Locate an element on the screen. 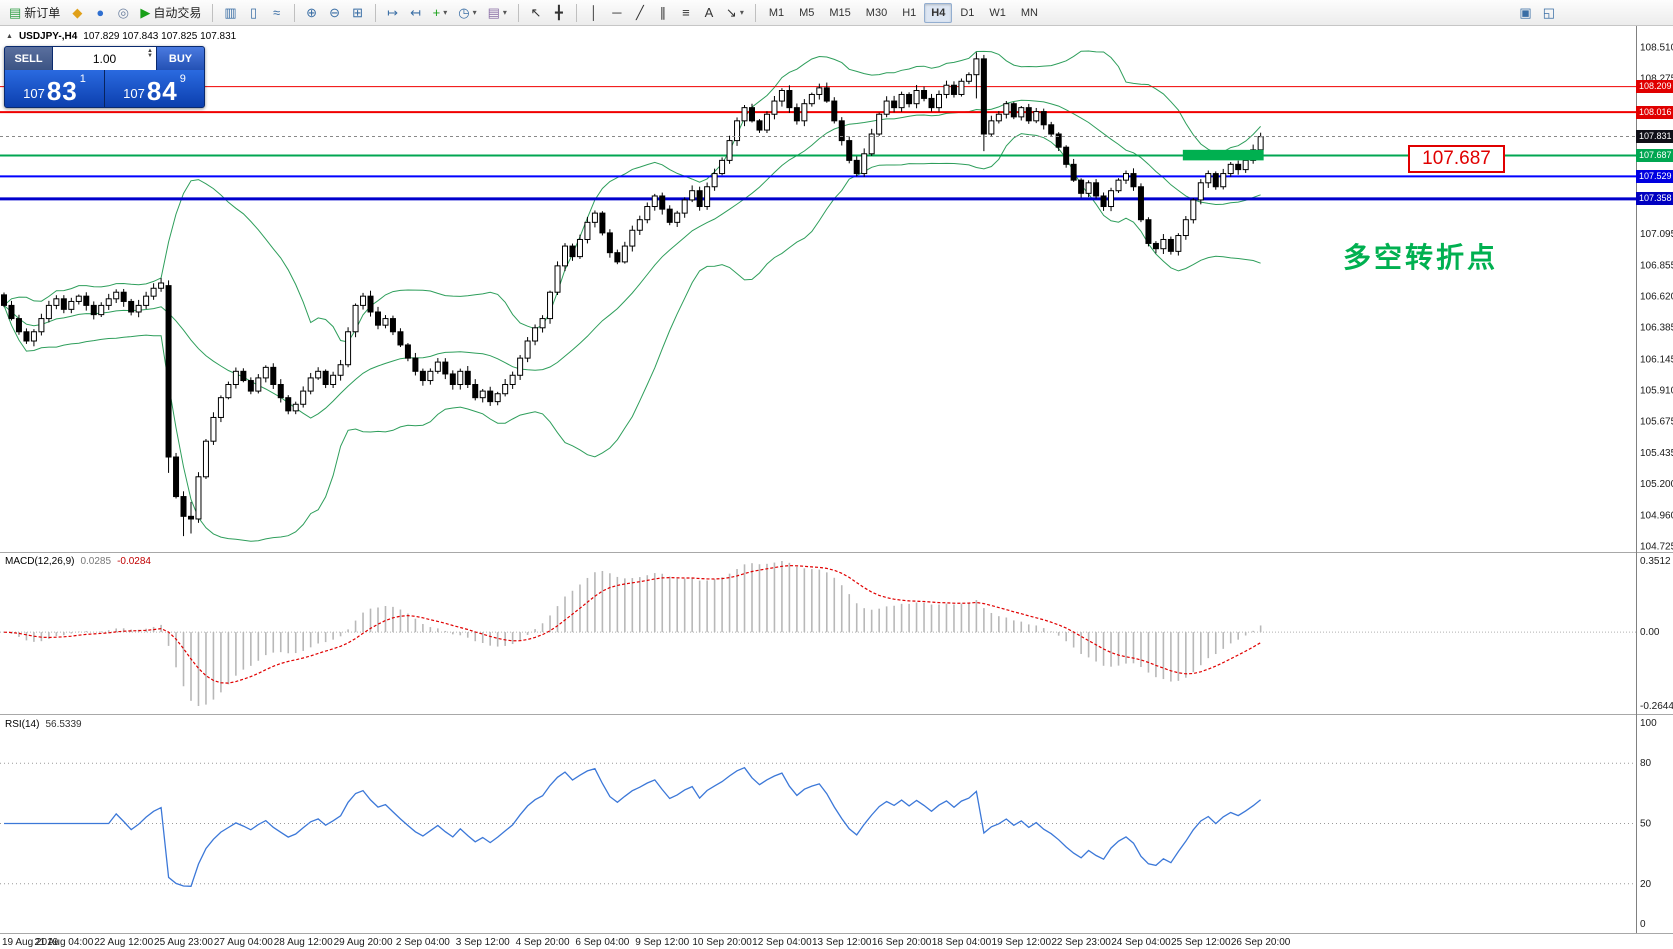  cursor-button: ↖ is located at coordinates (536, 13).